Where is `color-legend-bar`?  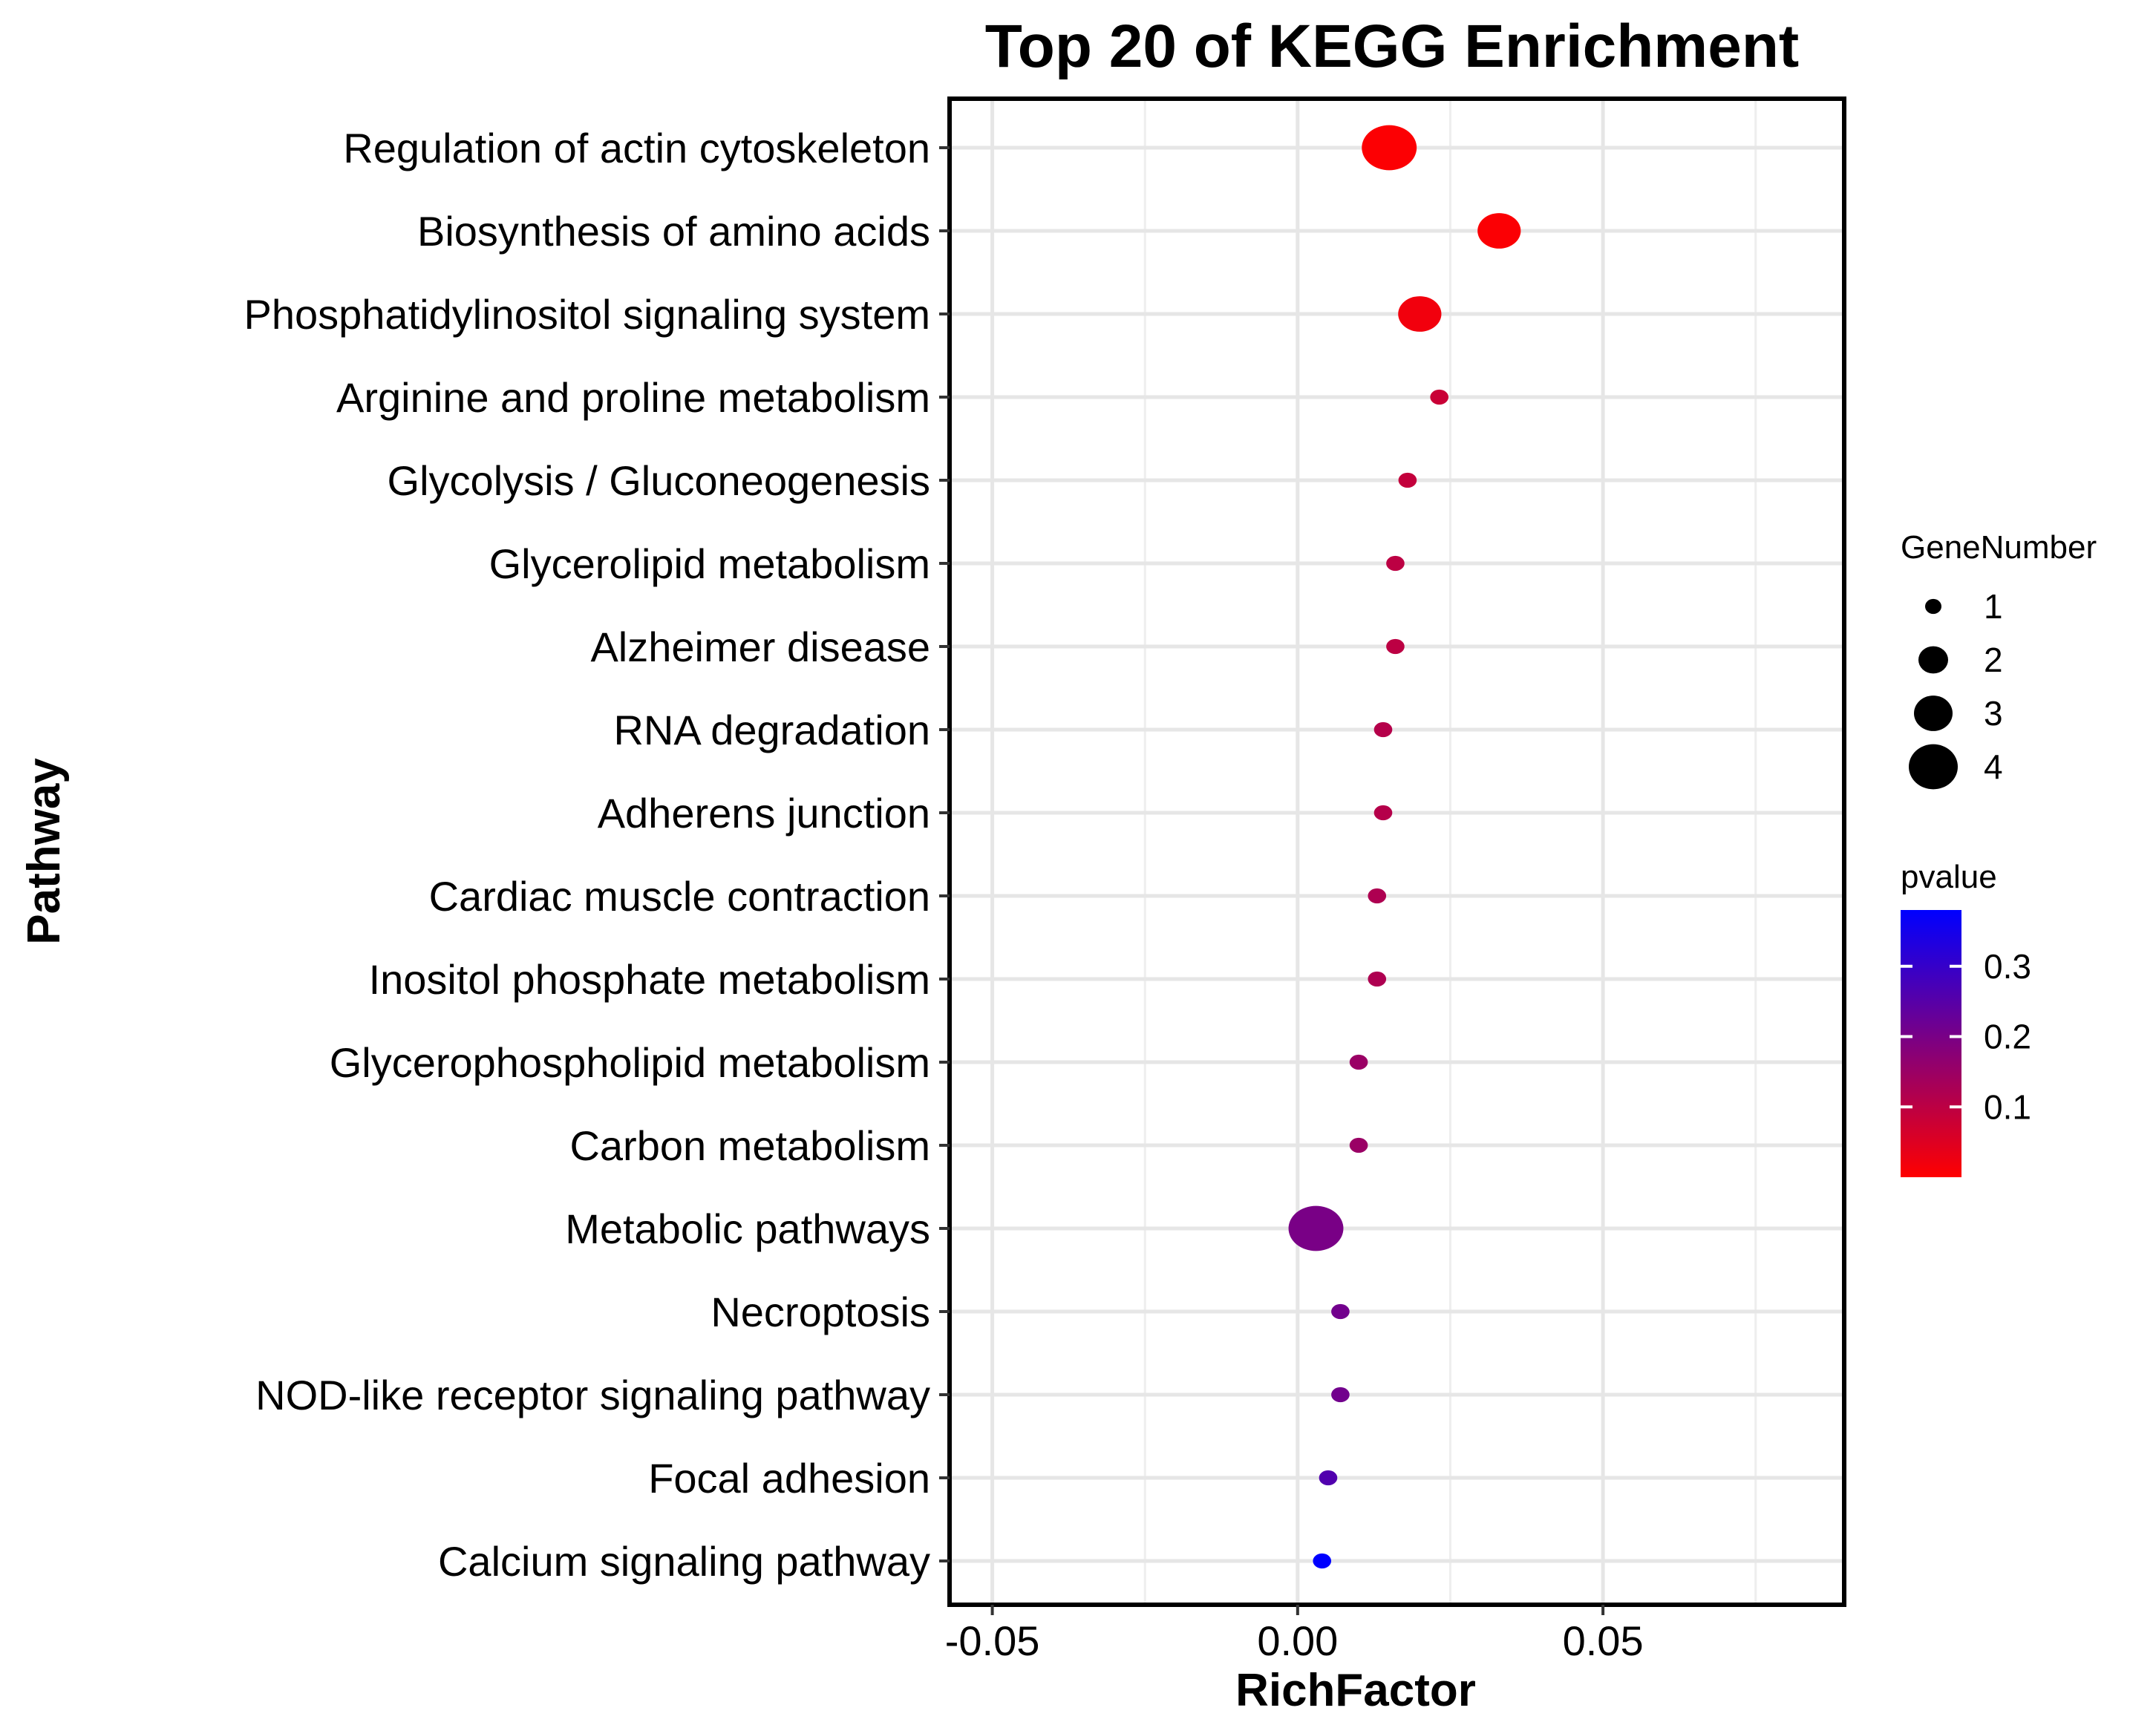 color-legend-bar is located at coordinates (1931, 1043).